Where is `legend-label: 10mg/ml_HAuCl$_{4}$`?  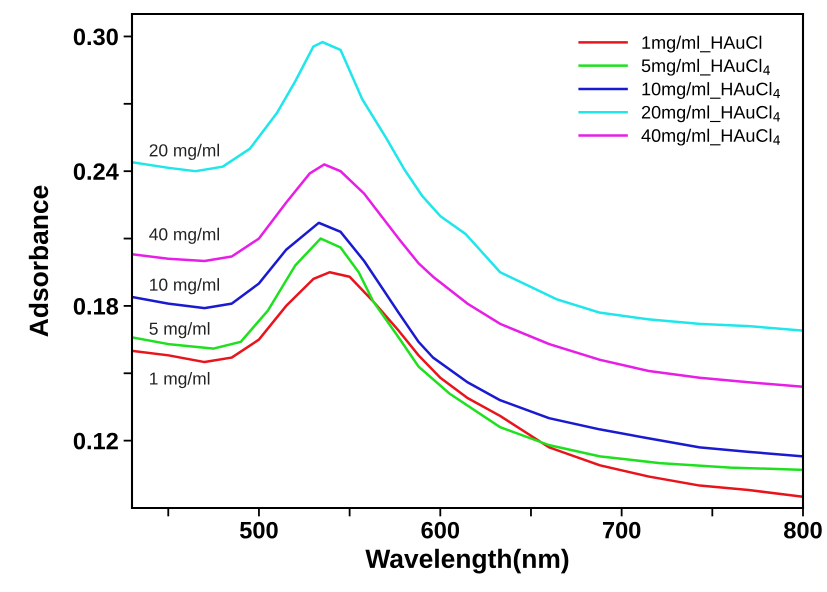 legend-label: 10mg/ml_HAuCl$_{4}$ is located at coordinates (711, 90).